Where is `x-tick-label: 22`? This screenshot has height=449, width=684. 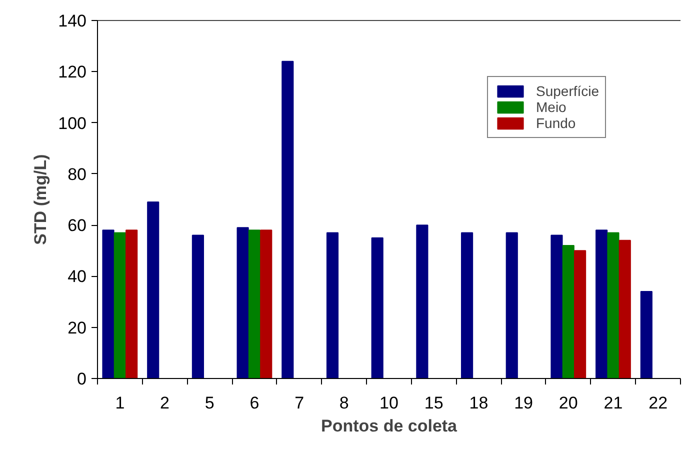
x-tick-label: 22 is located at coordinates (658, 403).